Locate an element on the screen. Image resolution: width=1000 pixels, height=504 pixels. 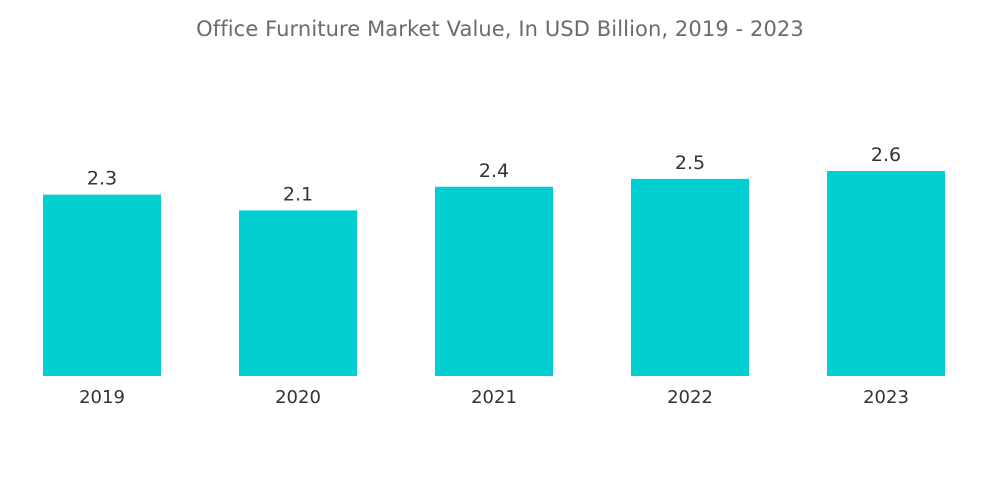
value-labels-layer: 2.3 2.1 2.4 2.5 2.6 is located at coordinates (494, 174).